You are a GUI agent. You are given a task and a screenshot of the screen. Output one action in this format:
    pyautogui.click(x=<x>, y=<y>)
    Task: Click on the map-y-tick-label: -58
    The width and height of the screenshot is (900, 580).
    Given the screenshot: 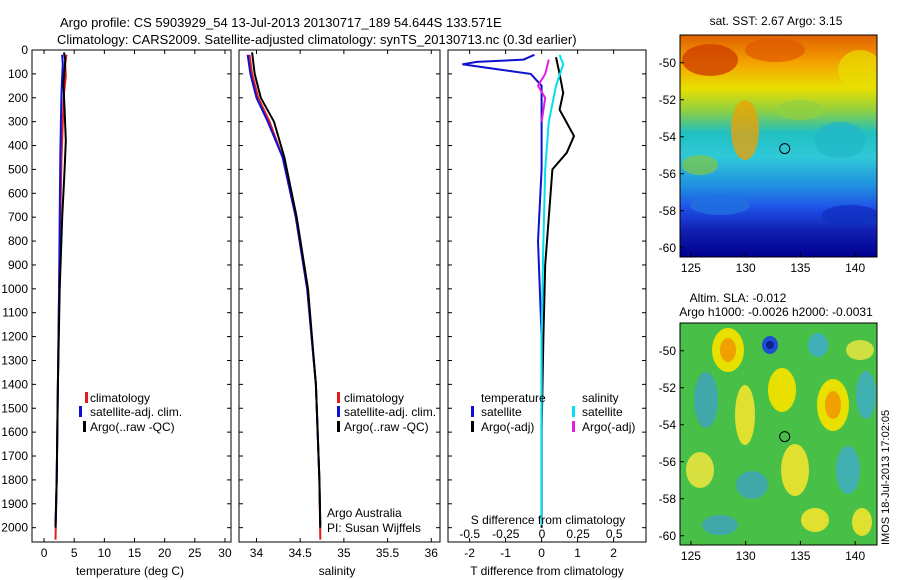 What is the action you would take?
    pyautogui.click(x=668, y=499)
    